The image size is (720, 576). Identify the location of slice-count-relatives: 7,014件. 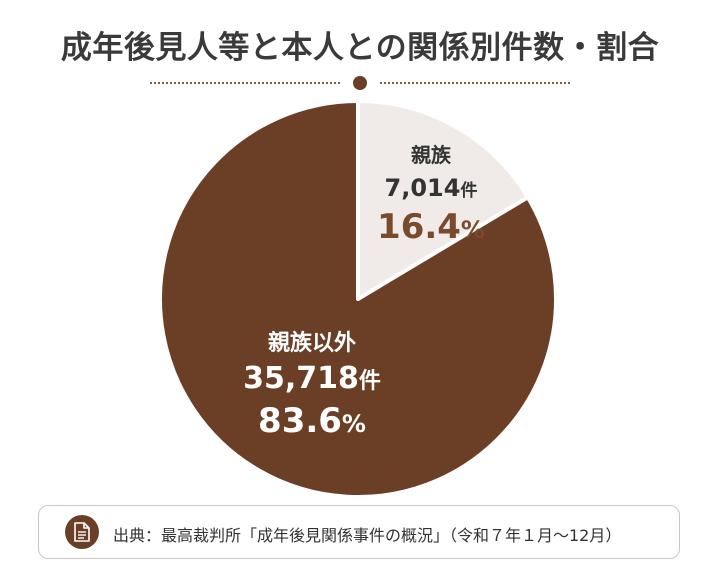
(431, 188).